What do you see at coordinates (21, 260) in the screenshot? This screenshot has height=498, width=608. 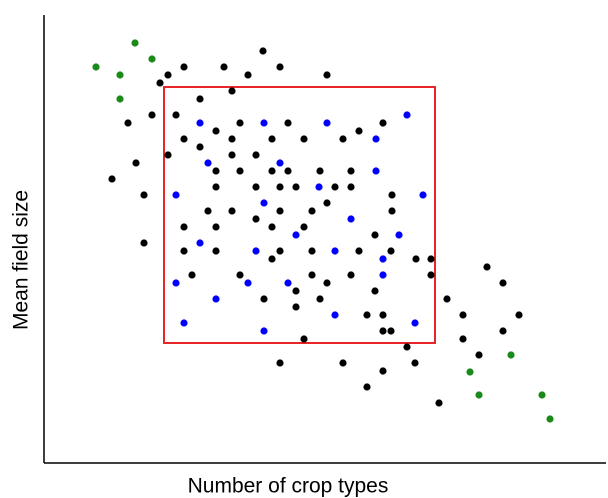 I see `y-axis-label: Mean field size` at bounding box center [21, 260].